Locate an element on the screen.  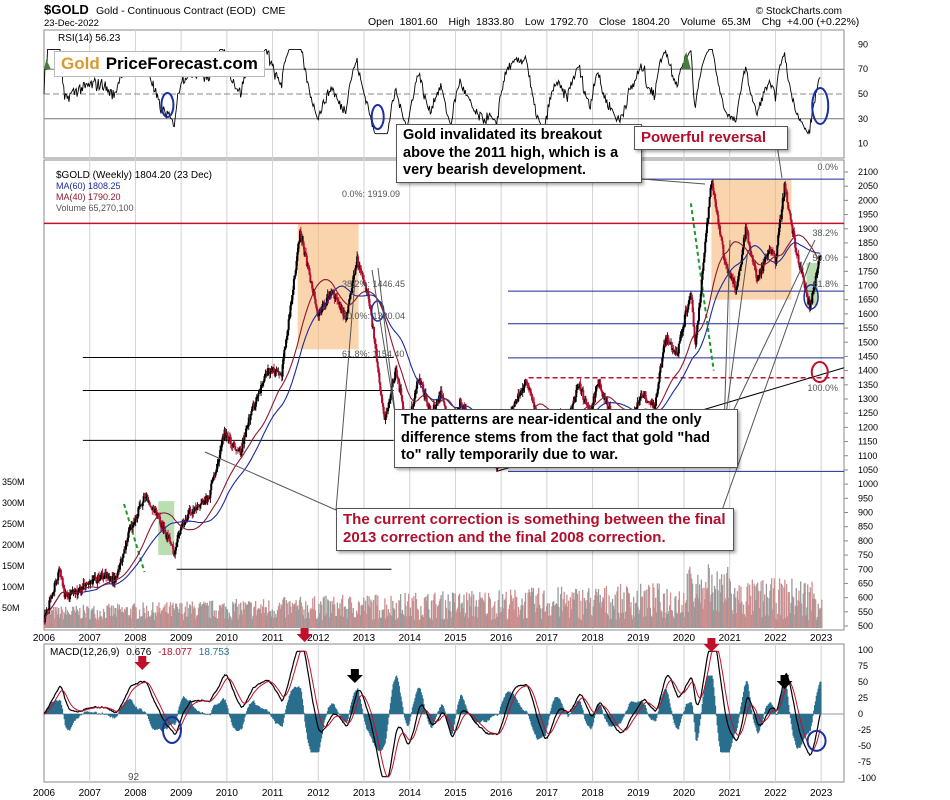
macd-line is located at coordinates (432, 714).